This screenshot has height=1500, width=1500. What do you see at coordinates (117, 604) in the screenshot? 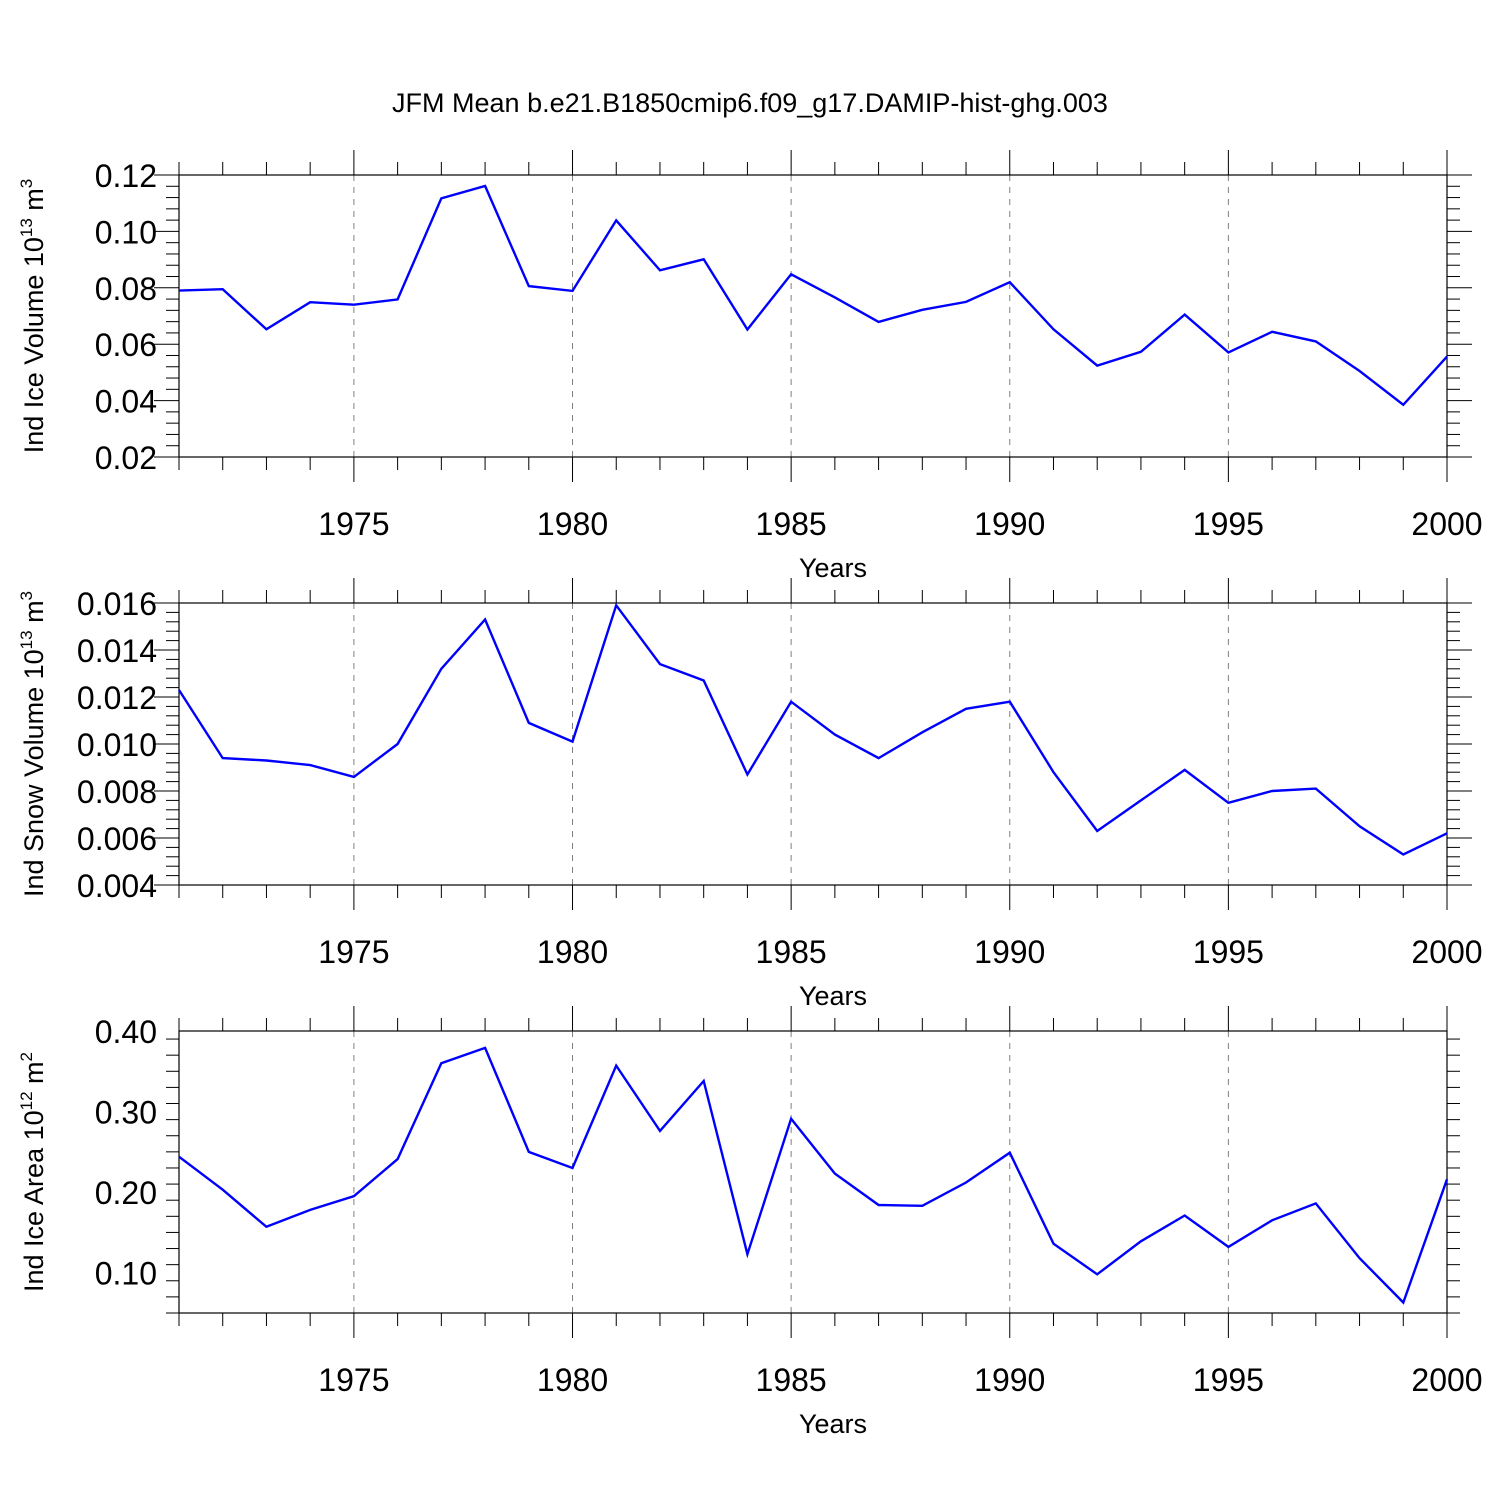
I see `y-tick-label: 0.016` at bounding box center [117, 604].